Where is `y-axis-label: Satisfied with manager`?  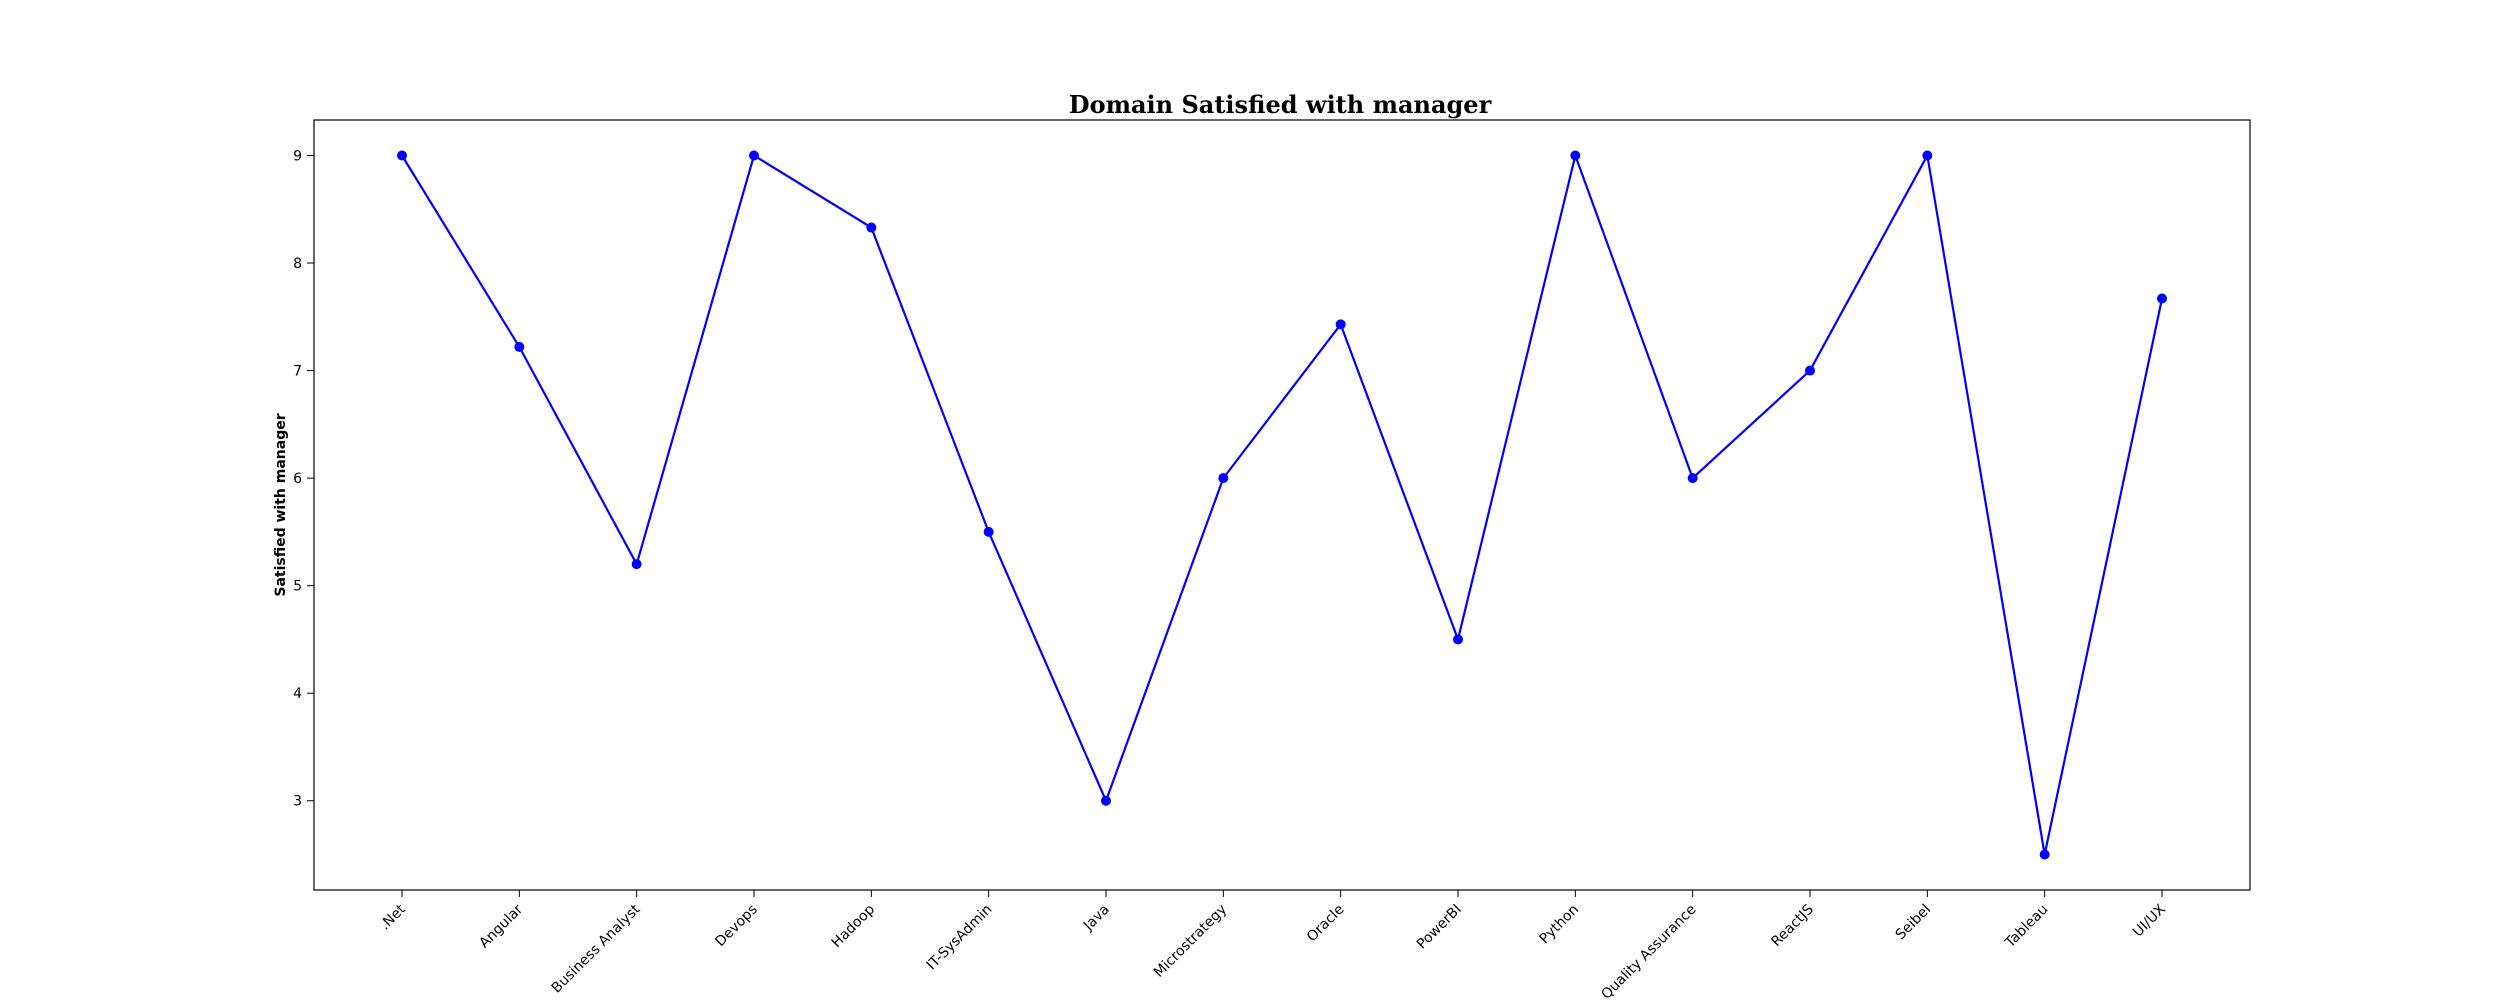
y-axis-label: Satisfied with manager is located at coordinates (281, 504).